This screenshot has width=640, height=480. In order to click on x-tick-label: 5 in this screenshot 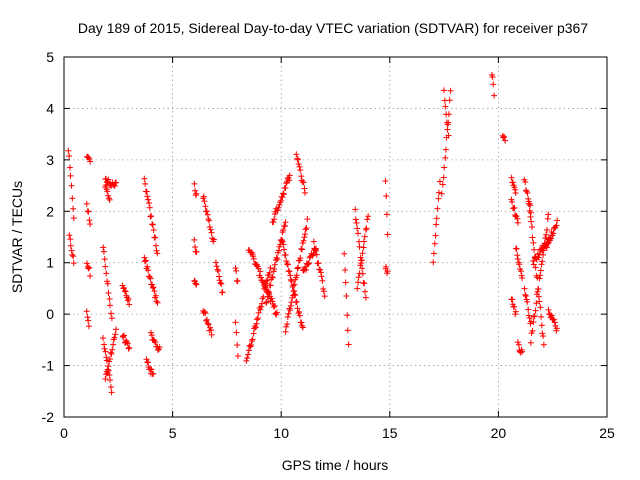, I will do `click(173, 433)`.